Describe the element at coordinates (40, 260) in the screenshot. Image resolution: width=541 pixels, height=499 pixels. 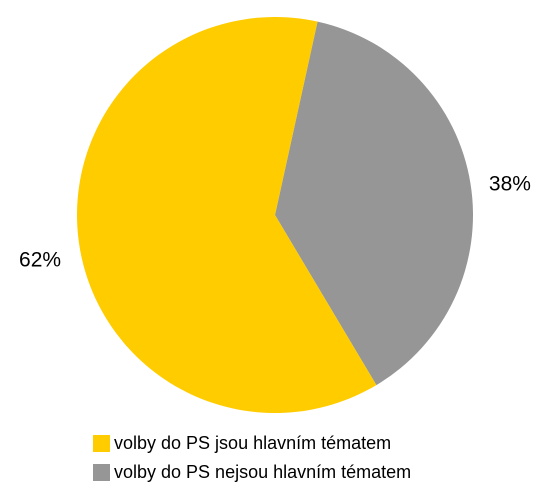
I see `data-label: 62%` at that location.